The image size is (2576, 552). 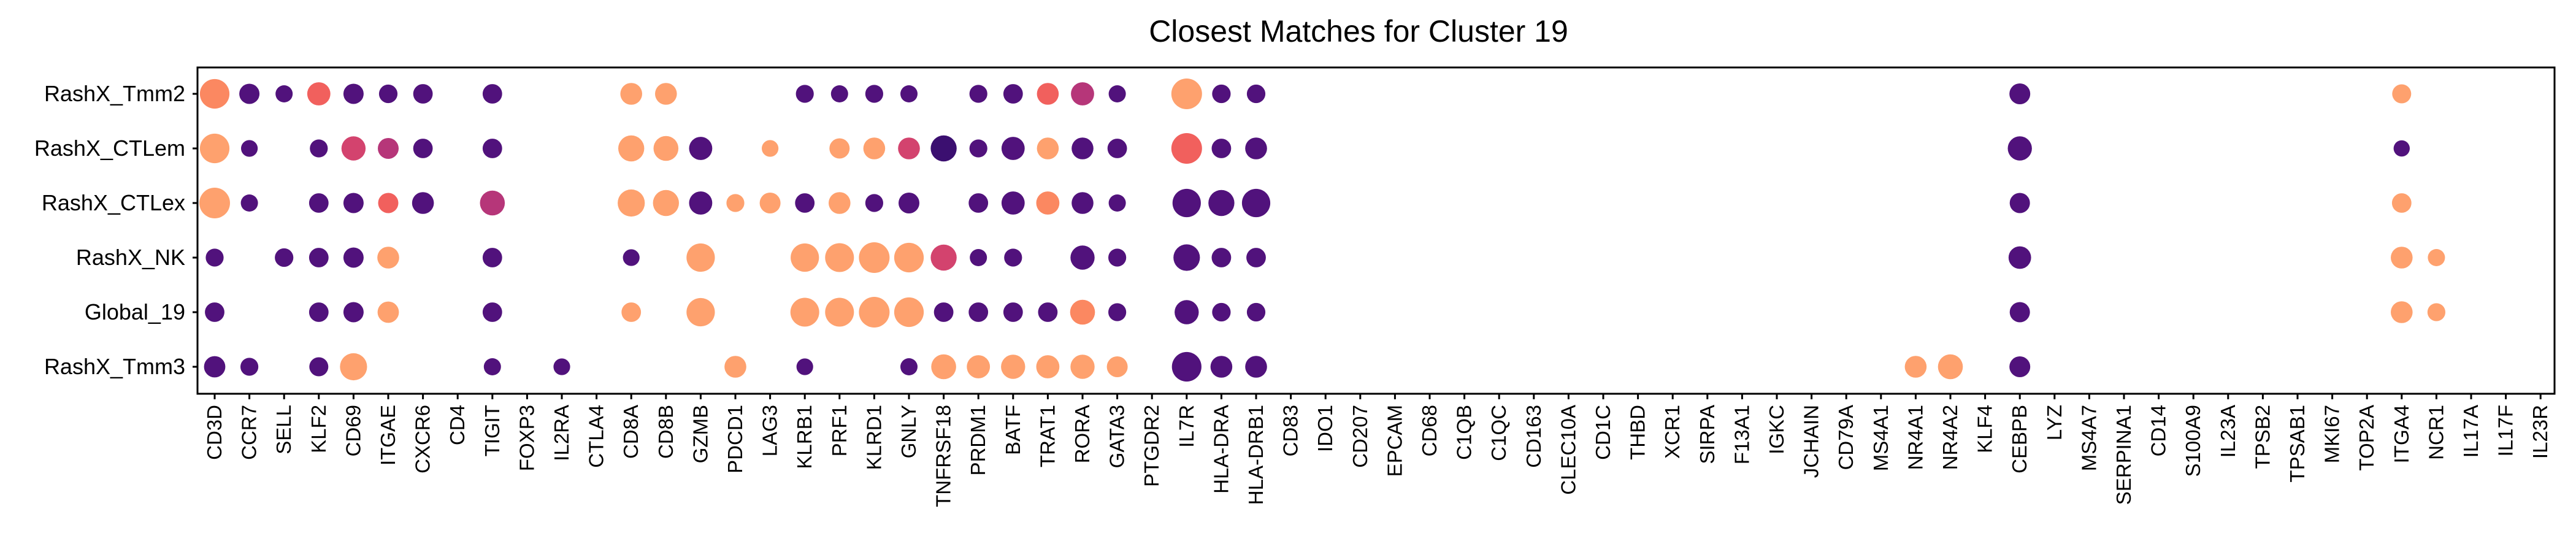 What do you see at coordinates (978, 440) in the screenshot?
I see `x-tick-label: PRDM1` at bounding box center [978, 440].